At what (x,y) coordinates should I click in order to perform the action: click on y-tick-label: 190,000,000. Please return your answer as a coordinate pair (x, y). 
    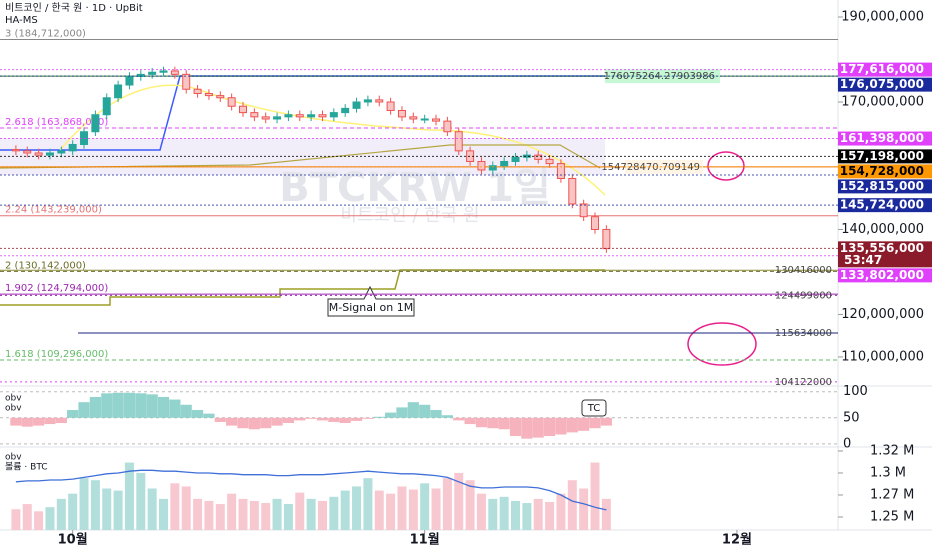
    Looking at the image, I should click on (882, 16).